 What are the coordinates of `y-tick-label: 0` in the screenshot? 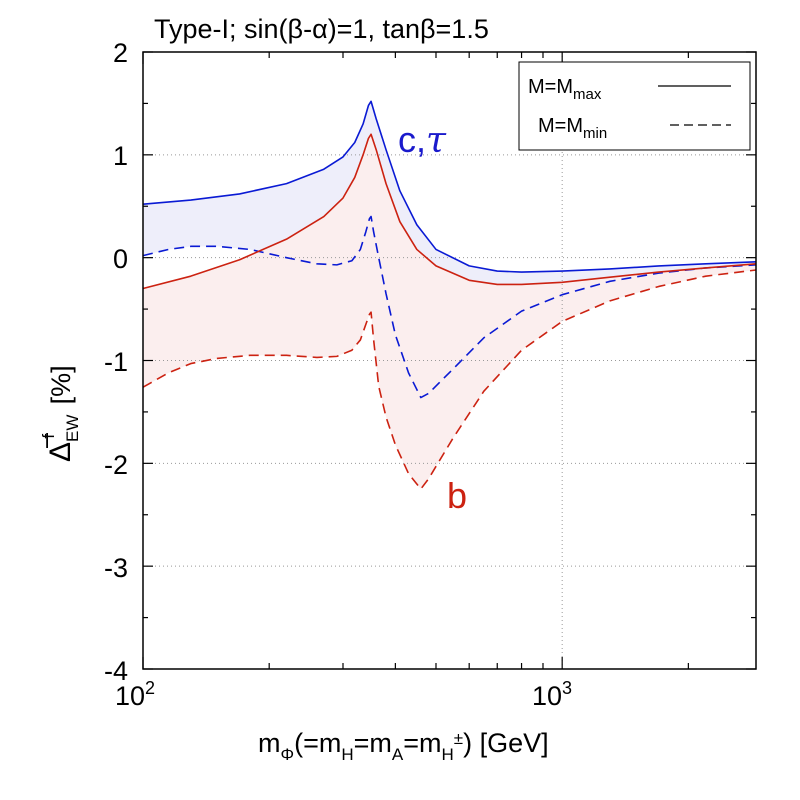 It's located at (120, 259).